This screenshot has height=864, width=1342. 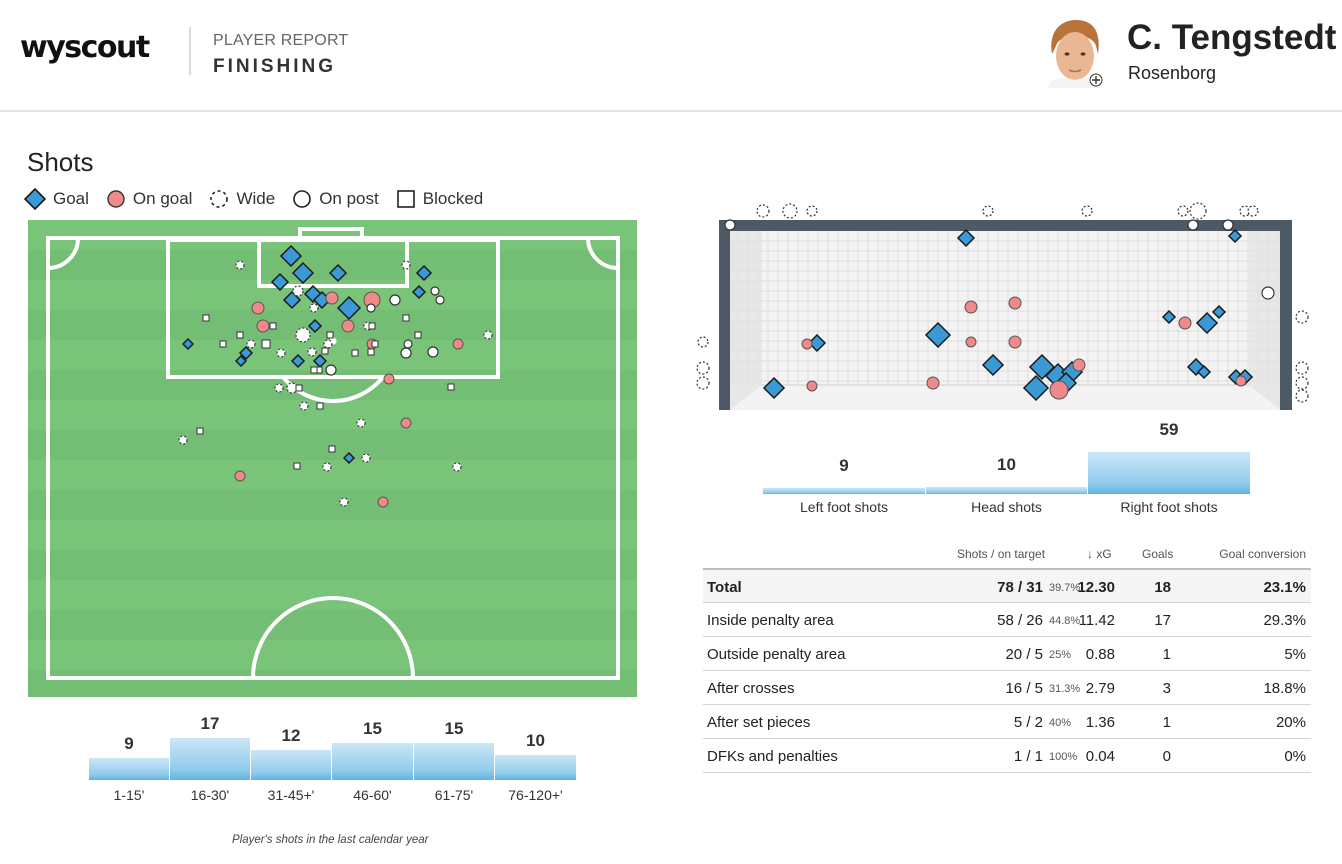 I want to click on table-row: DFKs and penalties 1 / 1 100% 0.04 0 0%, so click(x=1007, y=755).